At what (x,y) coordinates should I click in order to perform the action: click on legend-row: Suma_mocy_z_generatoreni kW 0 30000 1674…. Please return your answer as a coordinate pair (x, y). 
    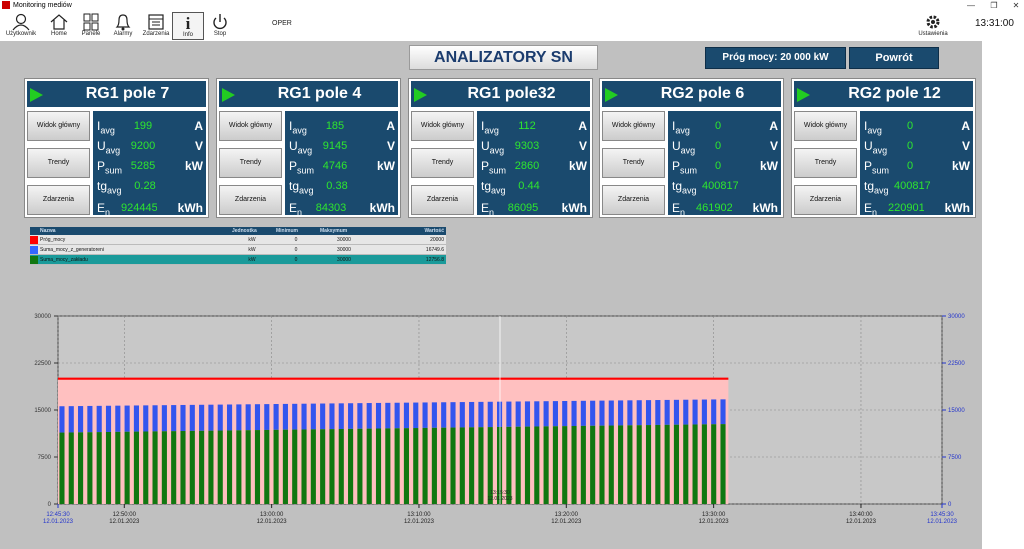
    Looking at the image, I should click on (238, 249).